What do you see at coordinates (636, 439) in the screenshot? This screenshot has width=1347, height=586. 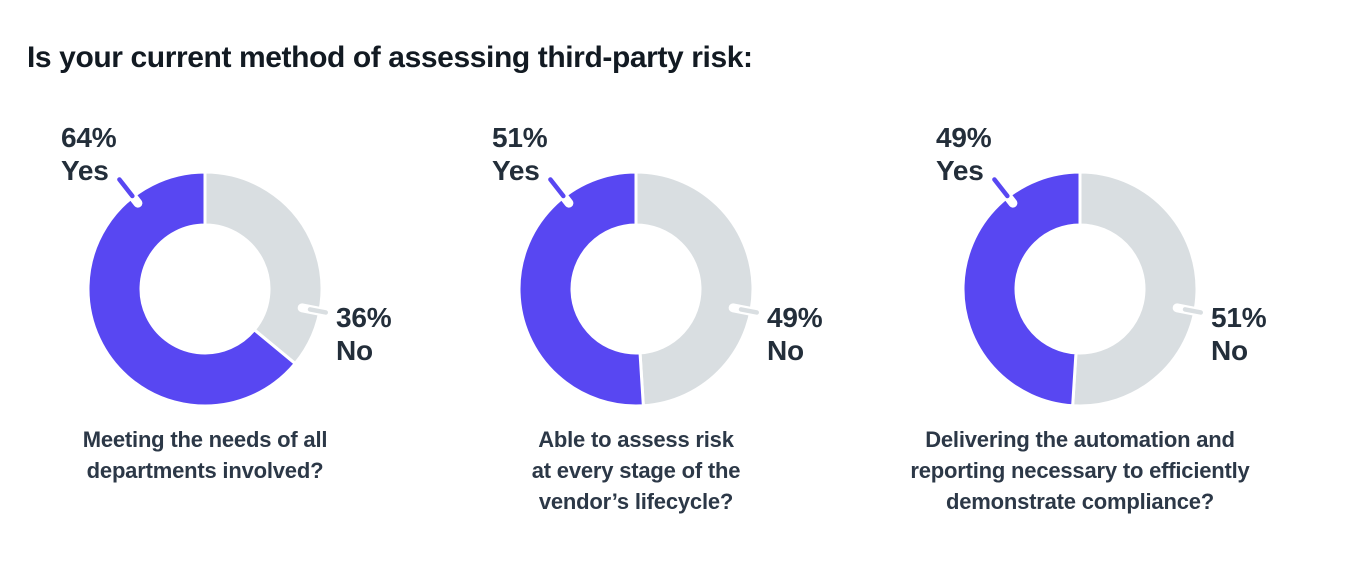 I see `caption-line: Able to assess risk` at bounding box center [636, 439].